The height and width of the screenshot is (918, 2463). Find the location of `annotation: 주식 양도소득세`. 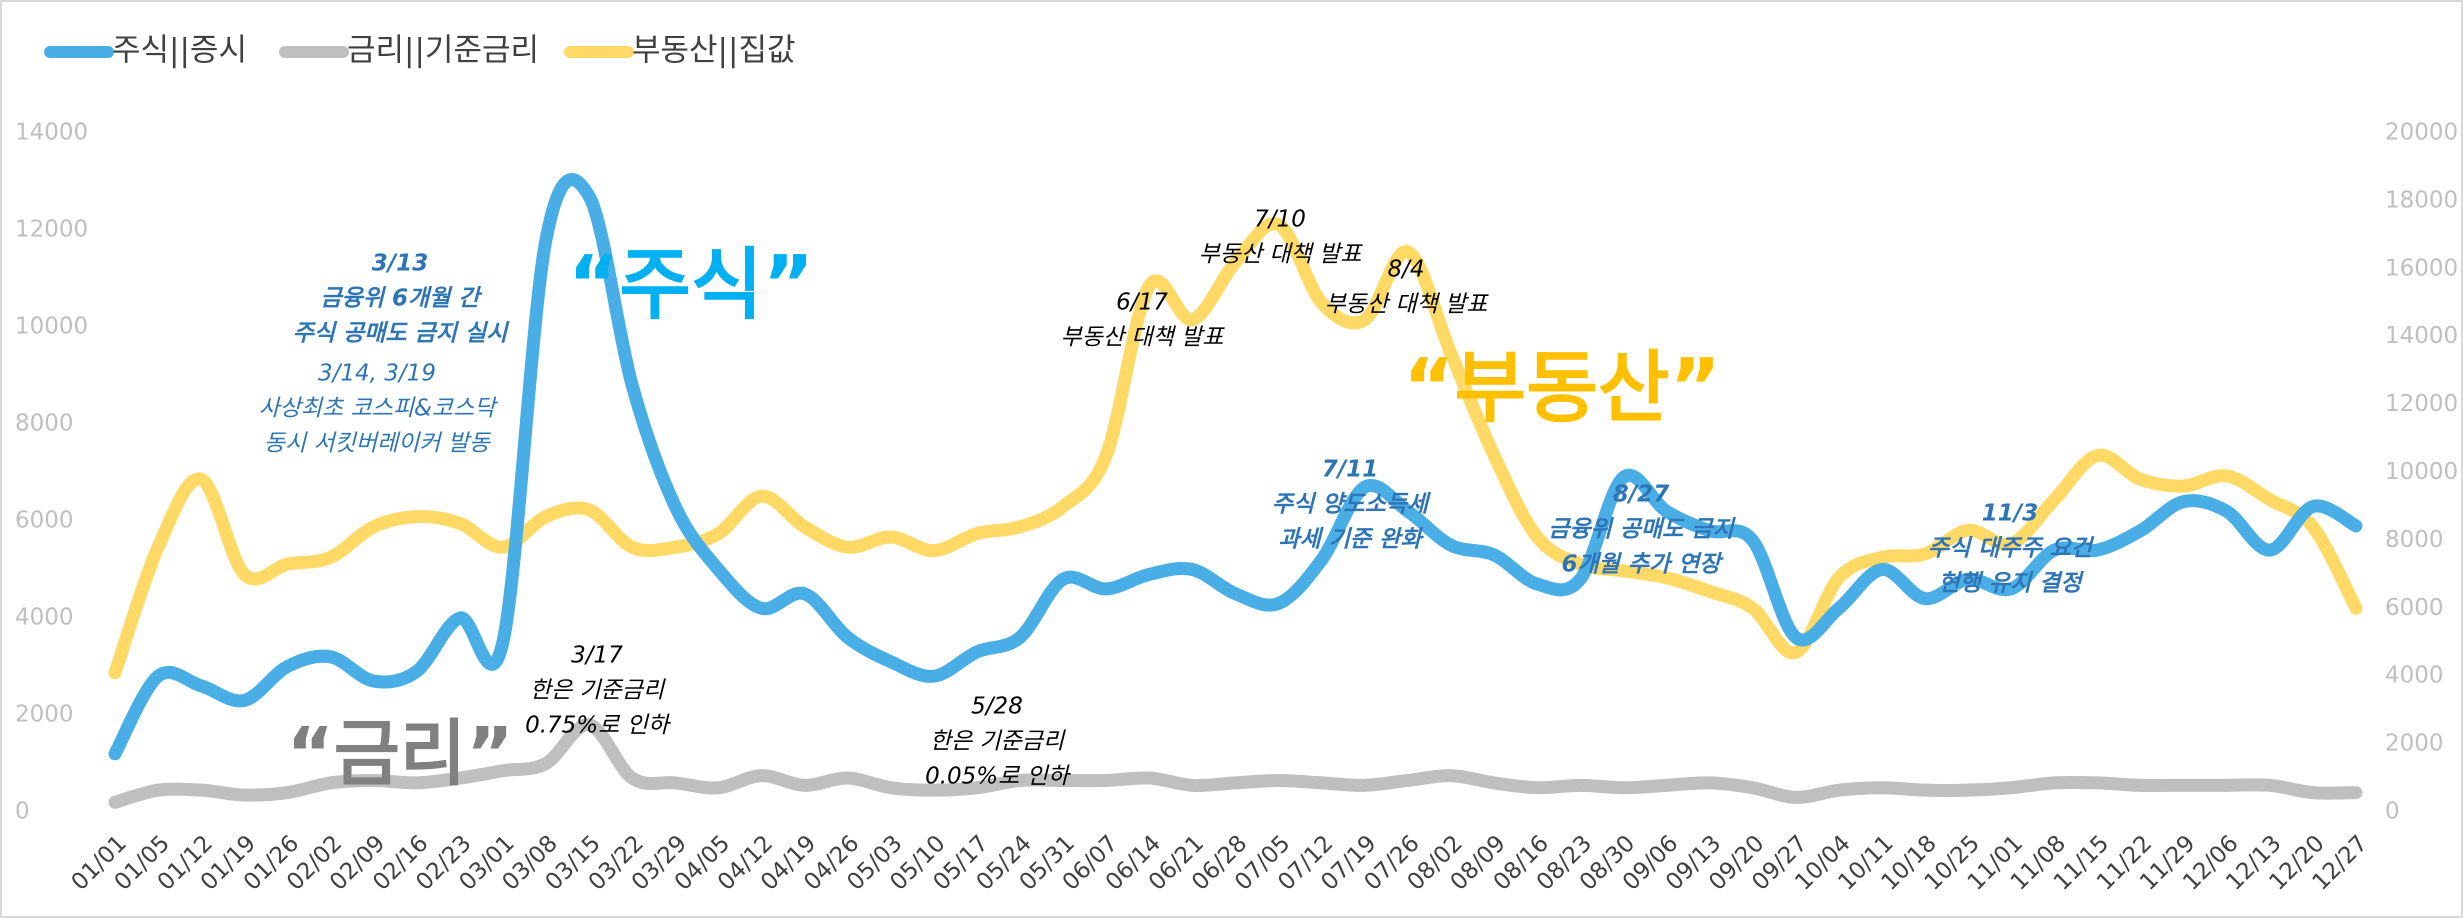

annotation: 주식 양도소득세 is located at coordinates (1352, 505).